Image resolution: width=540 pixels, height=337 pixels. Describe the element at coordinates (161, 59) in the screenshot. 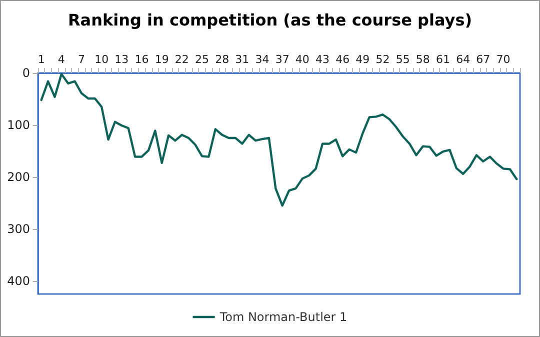

I see `x-tick-label: 19` at that location.